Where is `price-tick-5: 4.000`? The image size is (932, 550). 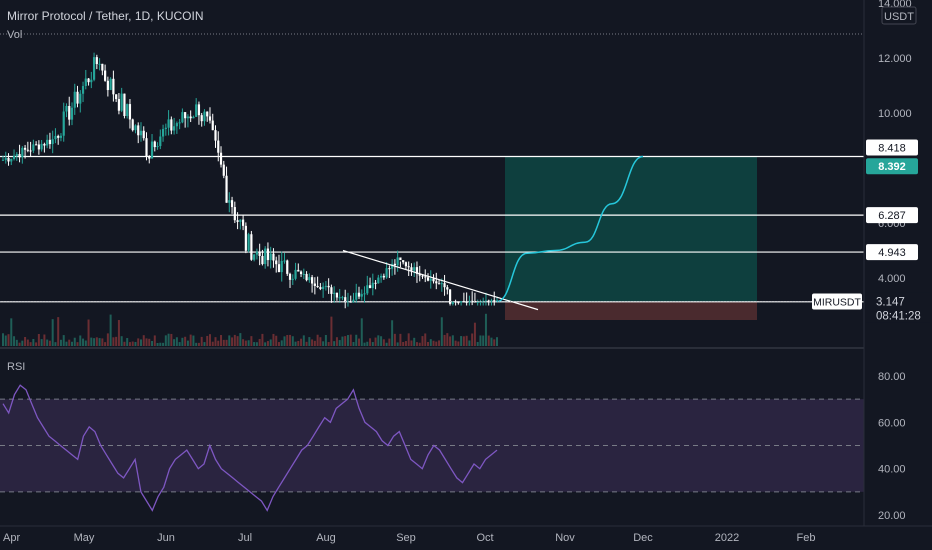 price-tick-5: 4.000 is located at coordinates (892, 279).